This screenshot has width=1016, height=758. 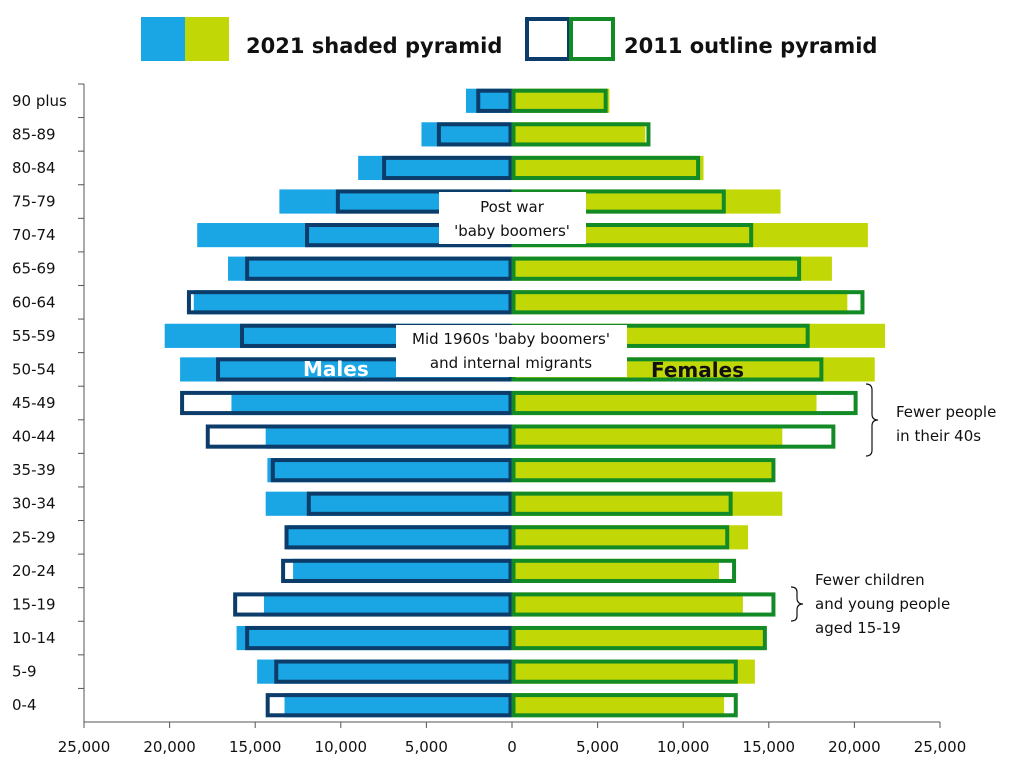 What do you see at coordinates (854, 747) in the screenshot?
I see `x-tick-label-9: 20,000` at bounding box center [854, 747].